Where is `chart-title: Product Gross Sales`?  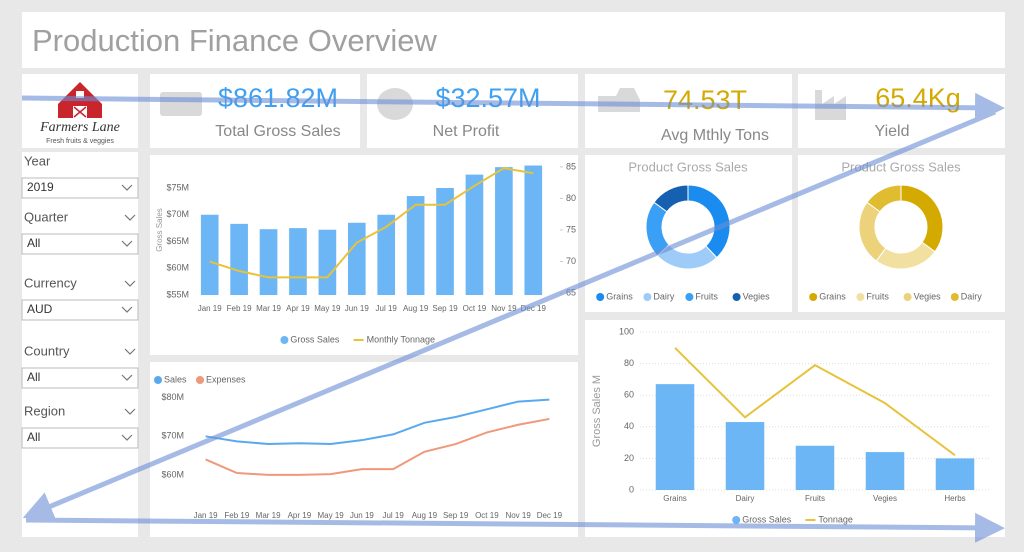
chart-title: Product Gross Sales is located at coordinates (688, 166).